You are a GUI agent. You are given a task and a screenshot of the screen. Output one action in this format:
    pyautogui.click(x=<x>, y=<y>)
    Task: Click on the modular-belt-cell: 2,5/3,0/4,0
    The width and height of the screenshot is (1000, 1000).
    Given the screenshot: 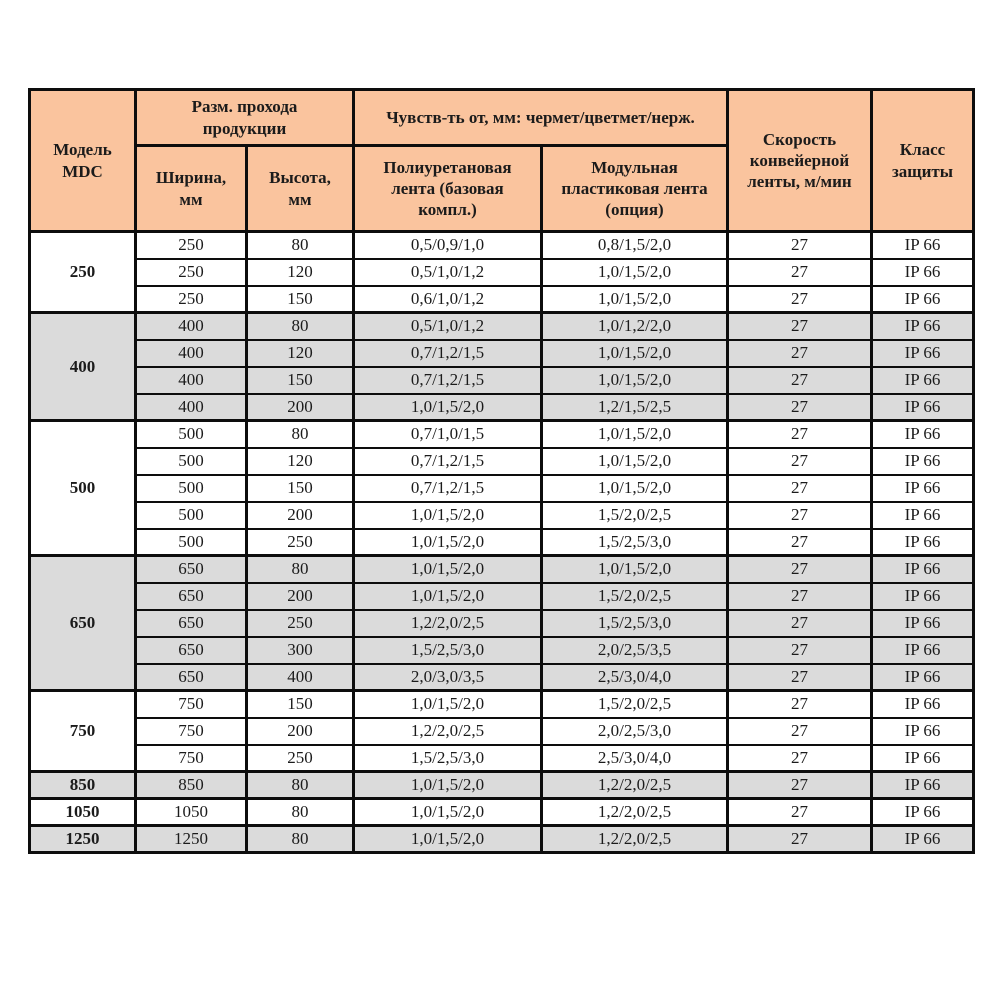 What is the action you would take?
    pyautogui.click(x=634, y=758)
    